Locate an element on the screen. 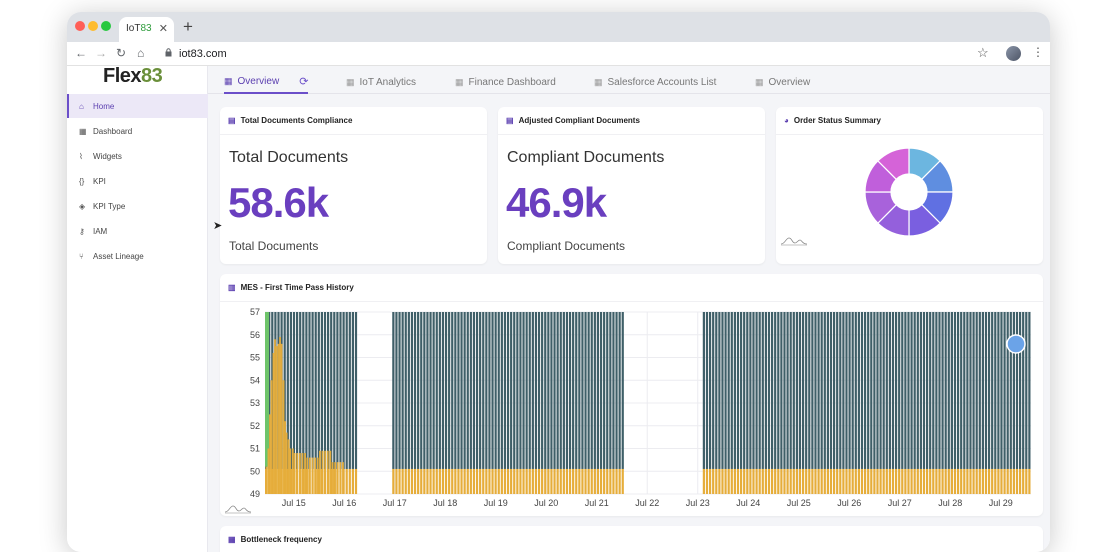 The height and width of the screenshot is (552, 1117). sidebar-item-asset-lineage: ⑂ Asset Lineage is located at coordinates (137, 256).